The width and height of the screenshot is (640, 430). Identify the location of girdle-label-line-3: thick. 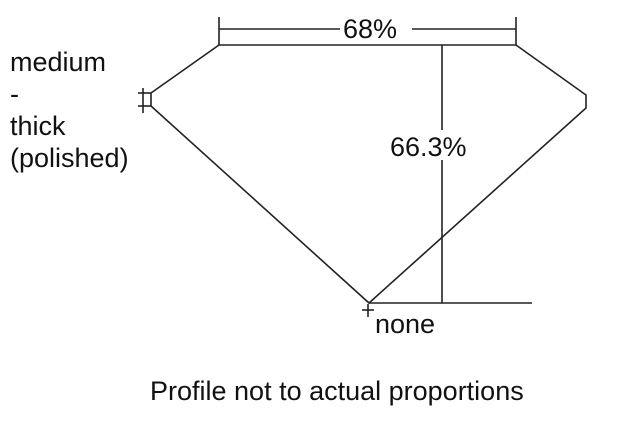
(38, 126).